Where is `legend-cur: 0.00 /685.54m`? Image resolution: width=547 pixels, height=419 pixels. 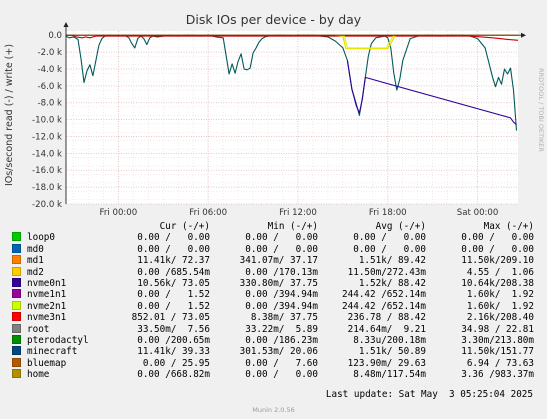
legend-cur: 0.00 /685.54m is located at coordinates (173, 272).